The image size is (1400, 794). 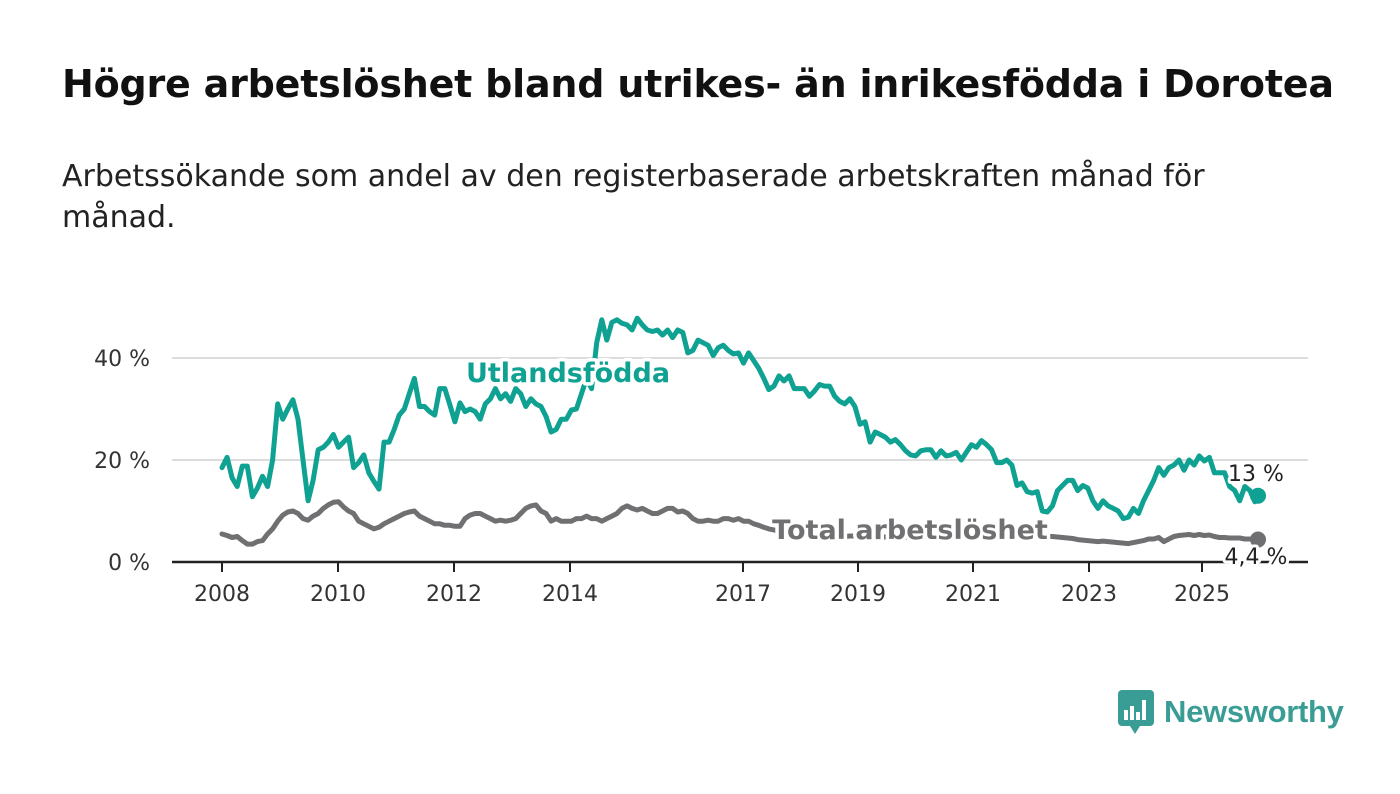 What do you see at coordinates (1256, 474) in the screenshot?
I see `series-end-label: 13 %` at bounding box center [1256, 474].